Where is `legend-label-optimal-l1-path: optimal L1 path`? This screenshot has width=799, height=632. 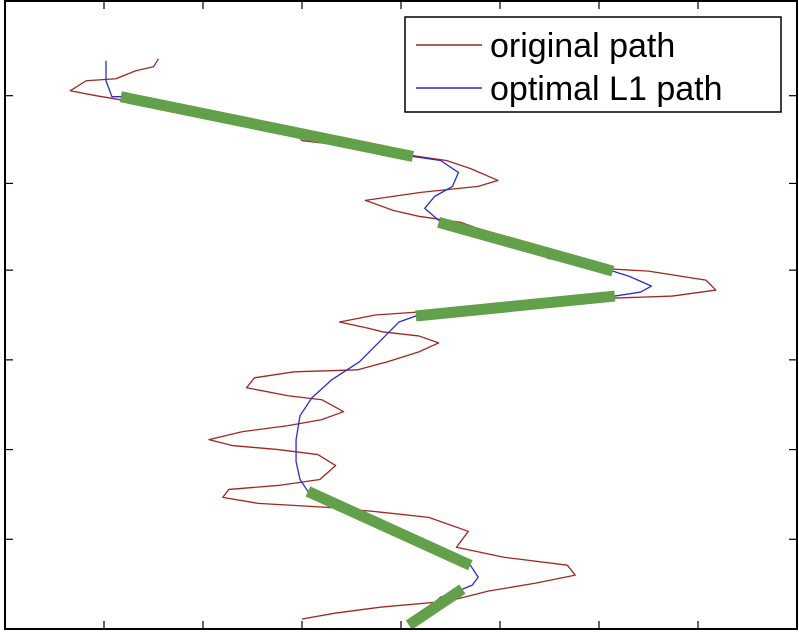
legend-label-optimal-l1-path: optimal L1 path is located at coordinates (606, 89).